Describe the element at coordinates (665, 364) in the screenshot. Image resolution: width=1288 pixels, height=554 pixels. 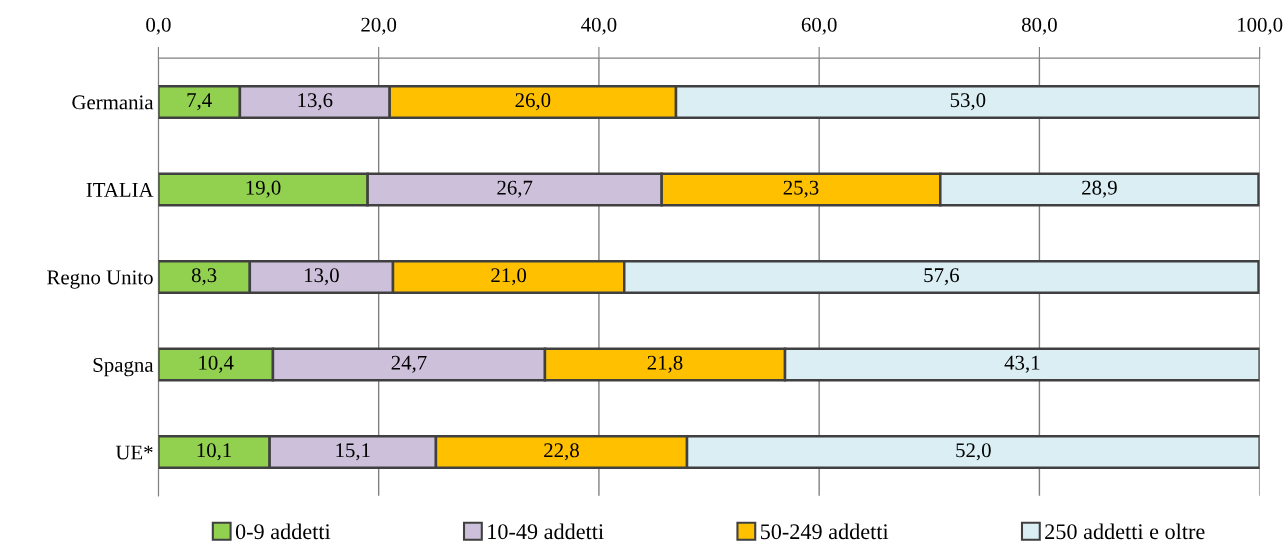
I see `data-label: 21,8` at that location.